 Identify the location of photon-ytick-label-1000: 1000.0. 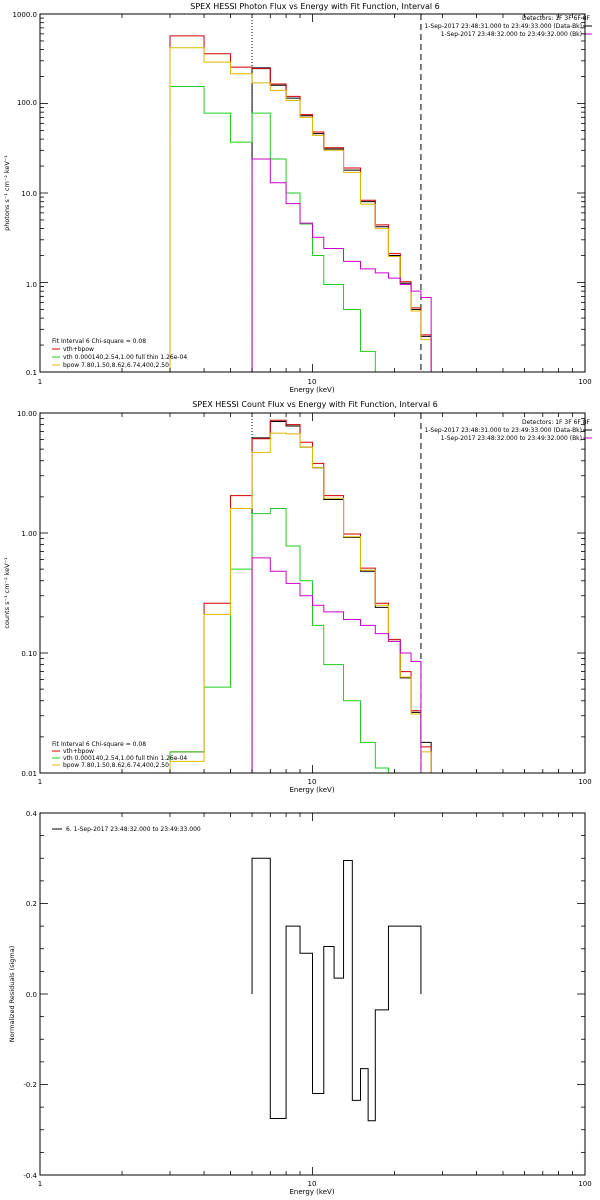
(25, 15).